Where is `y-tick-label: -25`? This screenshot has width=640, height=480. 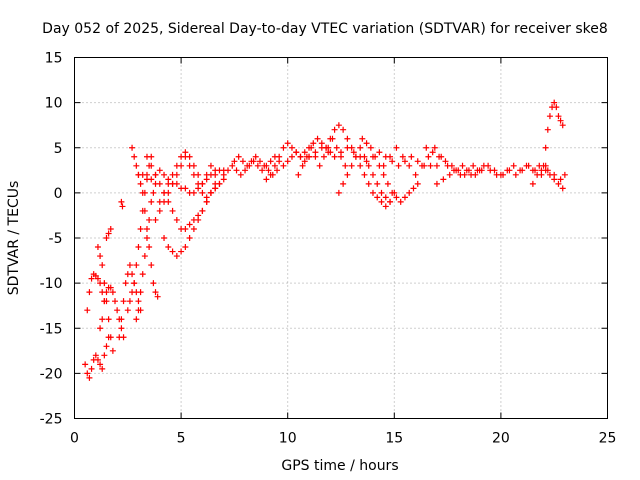
y-tick-label: -25 is located at coordinates (51, 420).